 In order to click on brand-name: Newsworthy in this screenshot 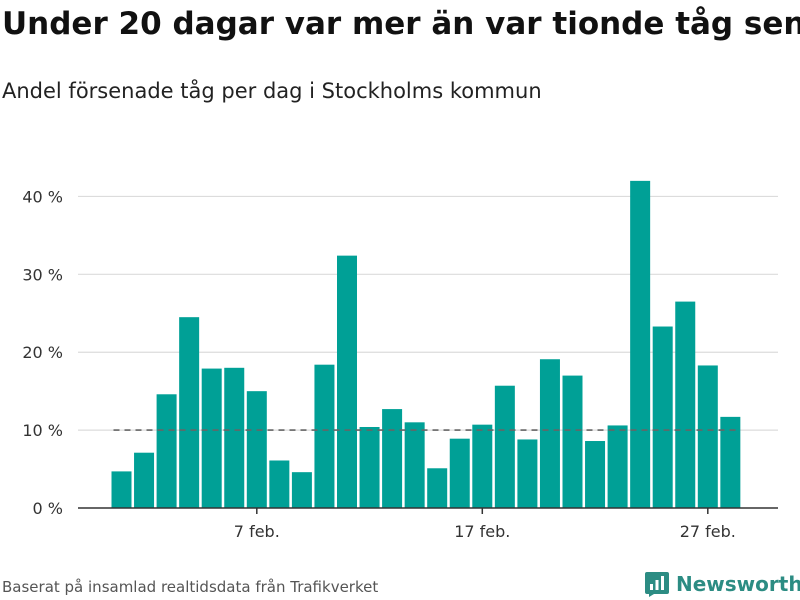, I will do `click(738, 584)`.